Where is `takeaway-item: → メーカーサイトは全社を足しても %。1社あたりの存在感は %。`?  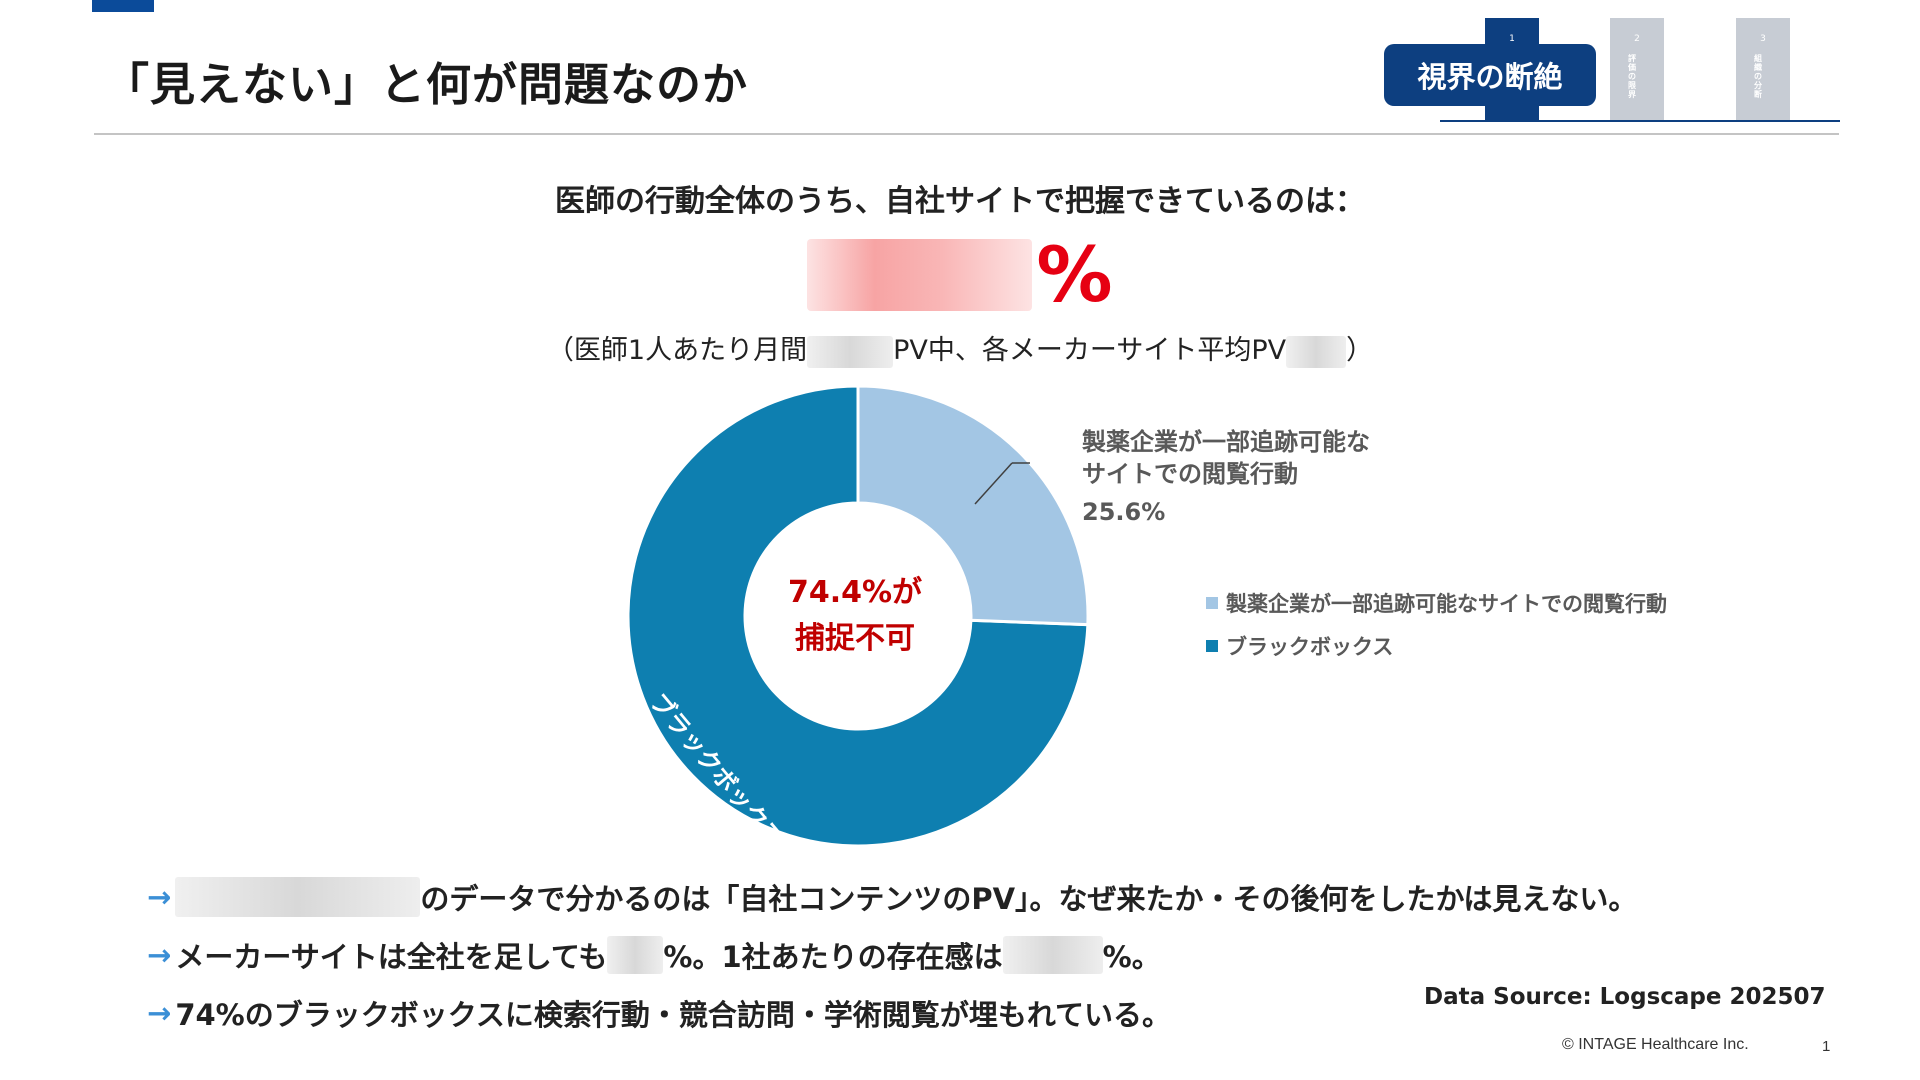 takeaway-item: → メーカーサイトは全社を足しても %。1社あたりの存在感は %。 is located at coordinates (892, 955).